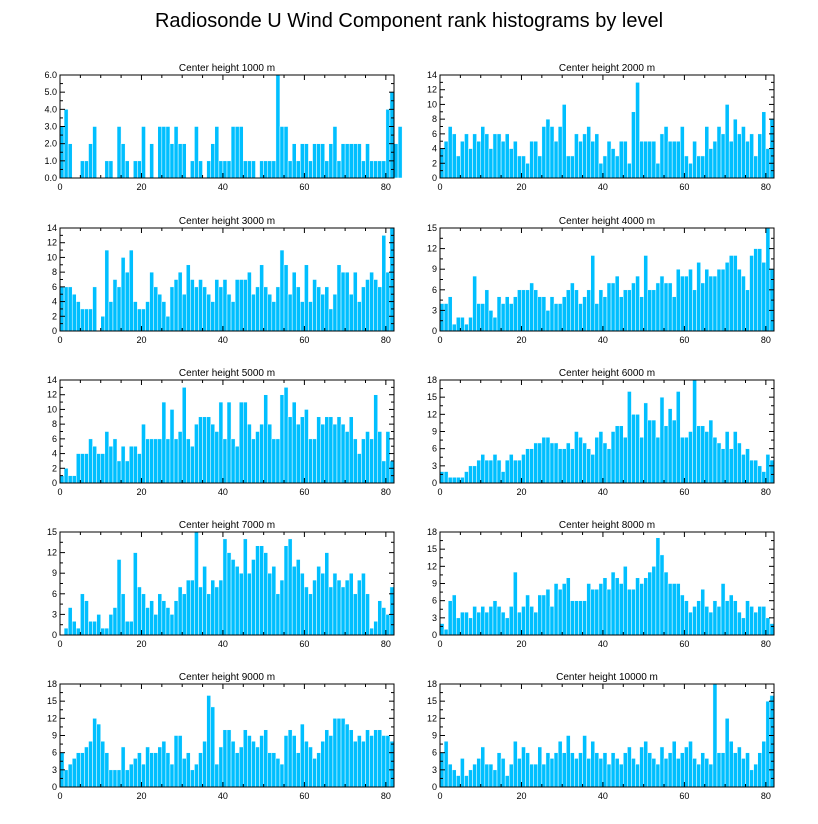  Describe the element at coordinates (50, 127) in the screenshot. I see `panel-1-ytick-label: 3.0` at that location.